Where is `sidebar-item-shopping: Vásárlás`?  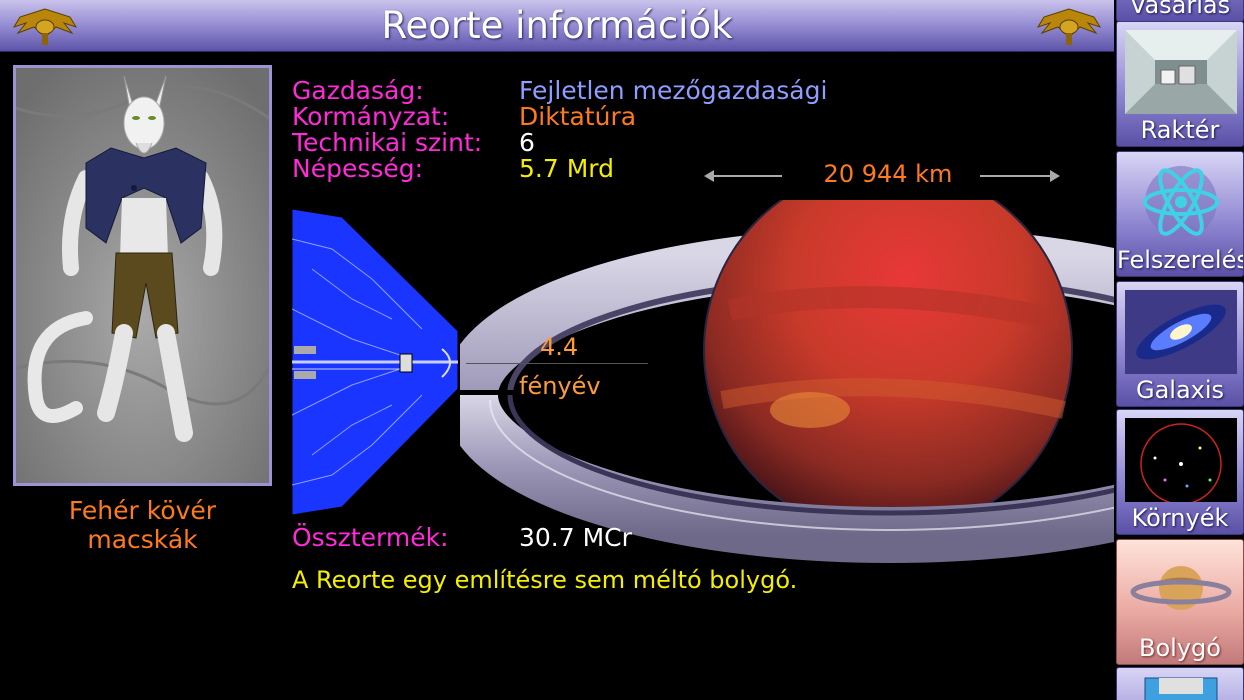 sidebar-item-shopping: Vásárlás is located at coordinates (1180, 11).